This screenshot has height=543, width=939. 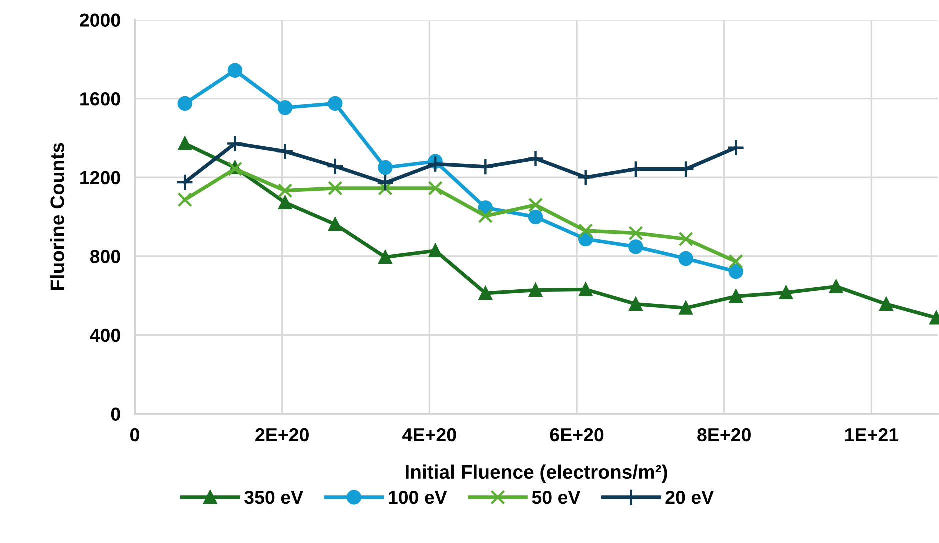 I want to click on x-tick-label: 1E+21, so click(x=872, y=435).